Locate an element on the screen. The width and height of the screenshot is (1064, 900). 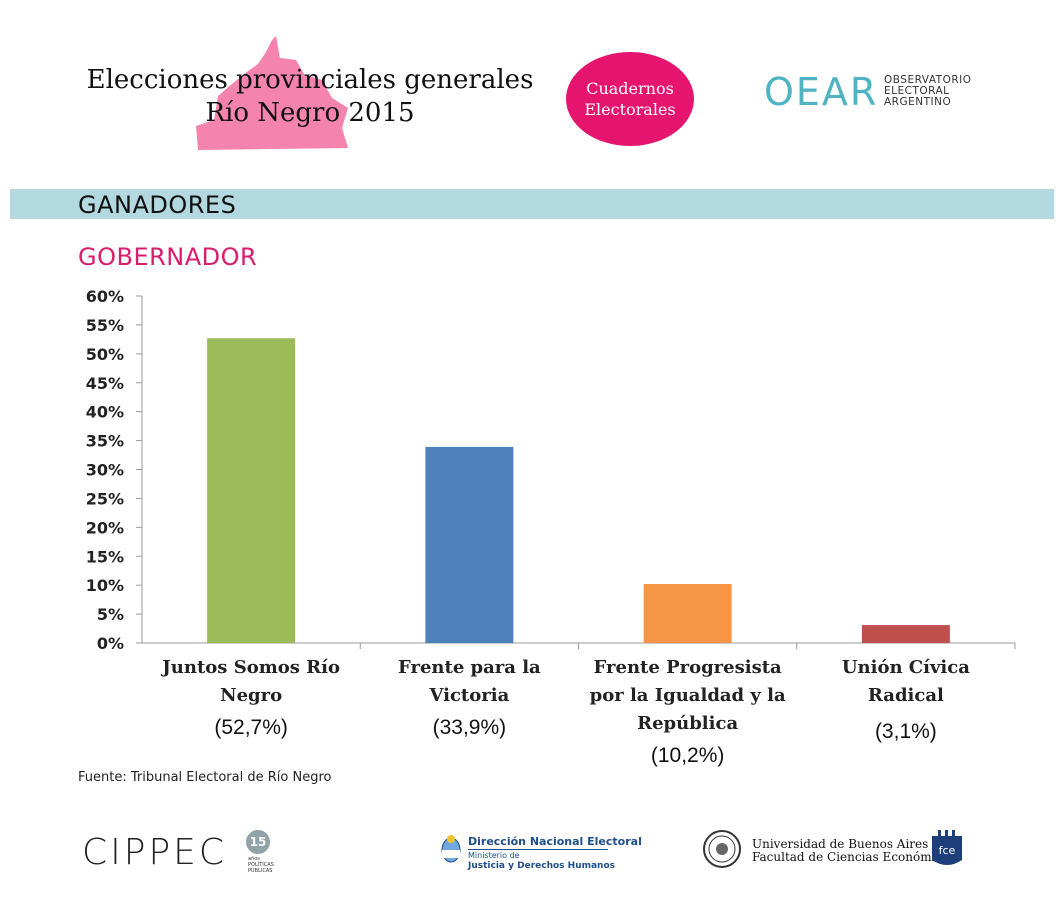
oear-sub-line-2: ELECTORAL is located at coordinates (917, 91).